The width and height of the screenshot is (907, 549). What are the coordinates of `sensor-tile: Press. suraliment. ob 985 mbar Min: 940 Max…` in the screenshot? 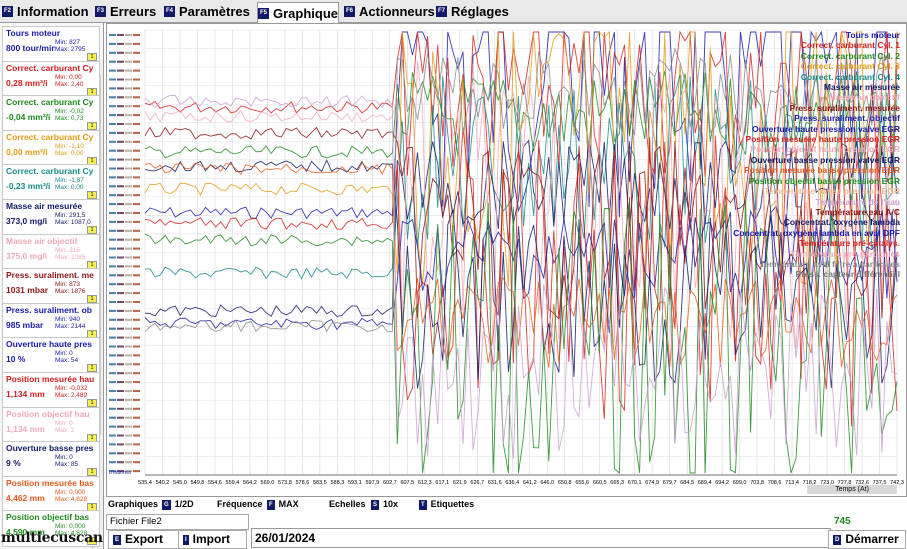 It's located at (51, 321).